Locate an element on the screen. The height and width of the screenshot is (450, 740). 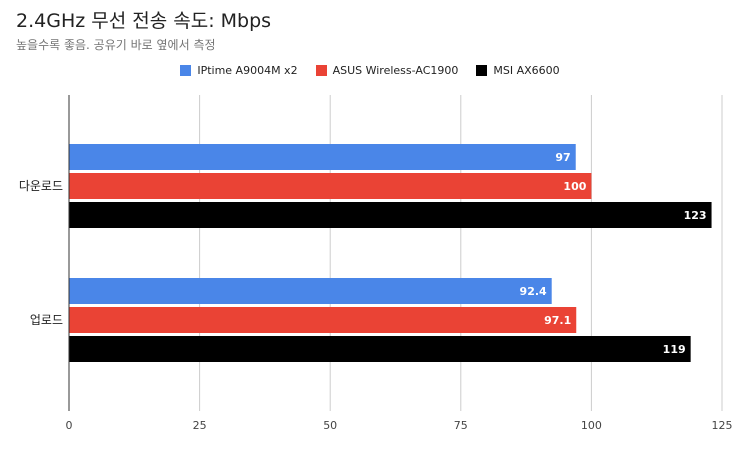
bar-series1-cat0 is located at coordinates (330, 186).